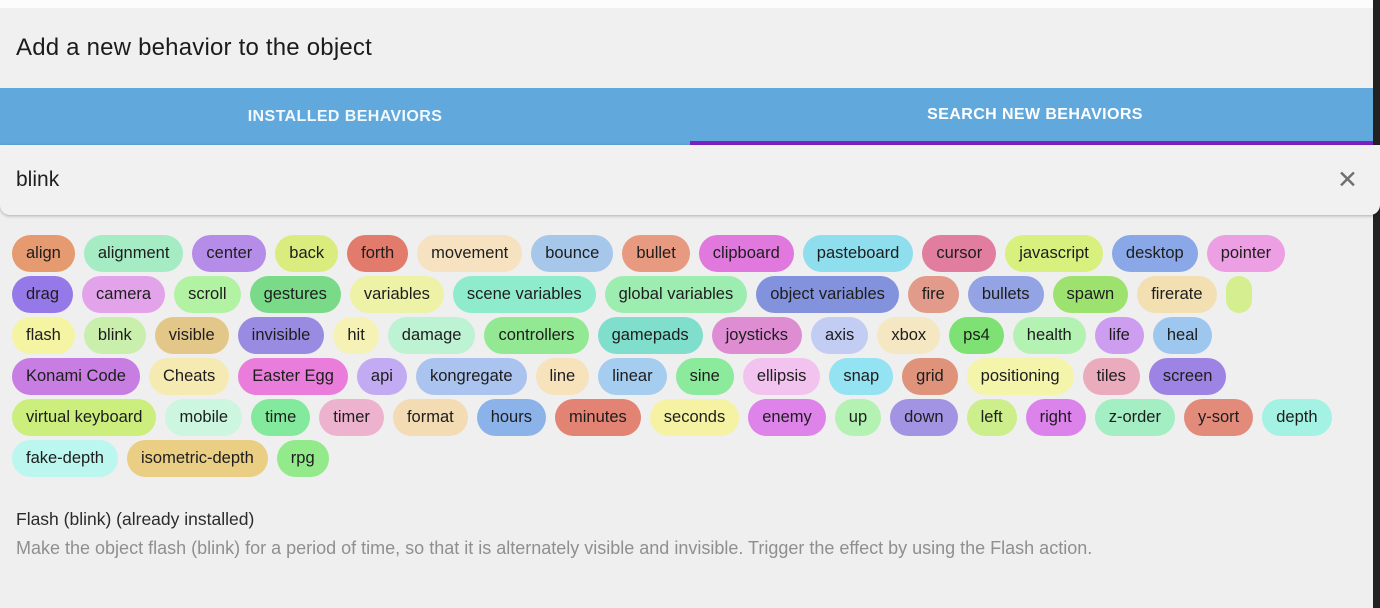 This screenshot has width=1380, height=608. I want to click on tag-chip-variables: variables, so click(396, 294).